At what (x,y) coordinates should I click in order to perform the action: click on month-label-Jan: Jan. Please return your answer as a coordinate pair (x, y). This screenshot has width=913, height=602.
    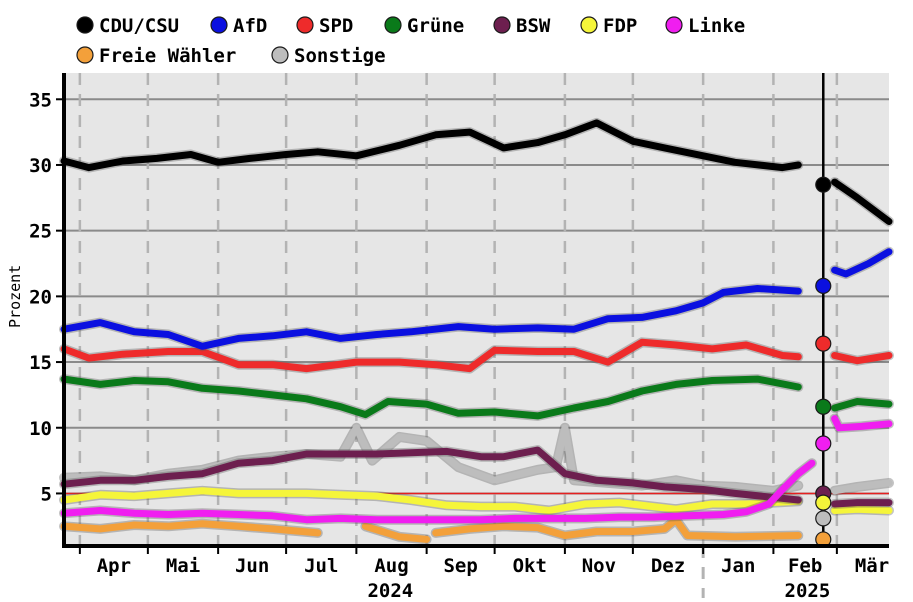
    Looking at the image, I should click on (738, 566).